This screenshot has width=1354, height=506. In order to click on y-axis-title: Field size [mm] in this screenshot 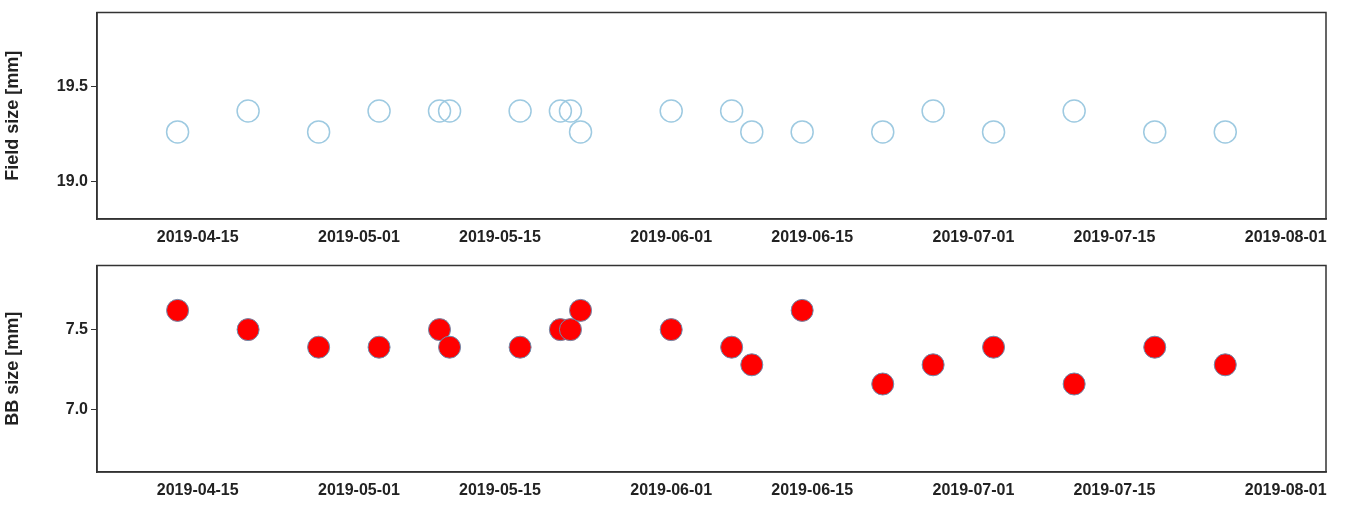, I will do `click(11, 115)`.